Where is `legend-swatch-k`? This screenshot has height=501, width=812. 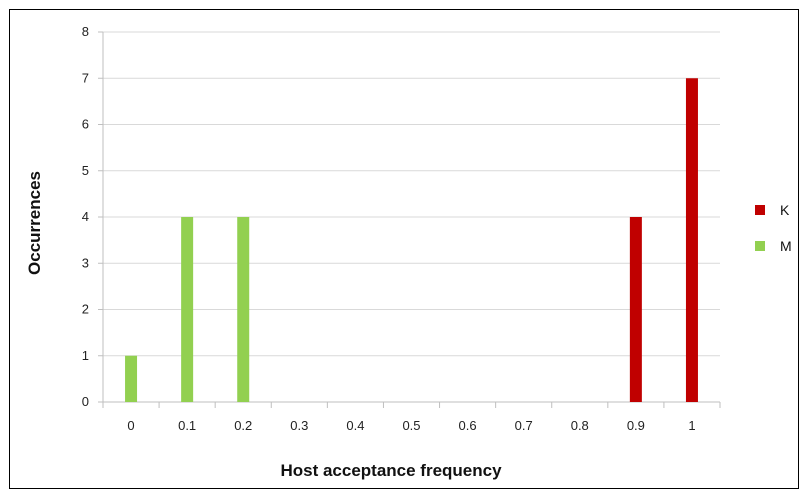
legend-swatch-k is located at coordinates (760, 210).